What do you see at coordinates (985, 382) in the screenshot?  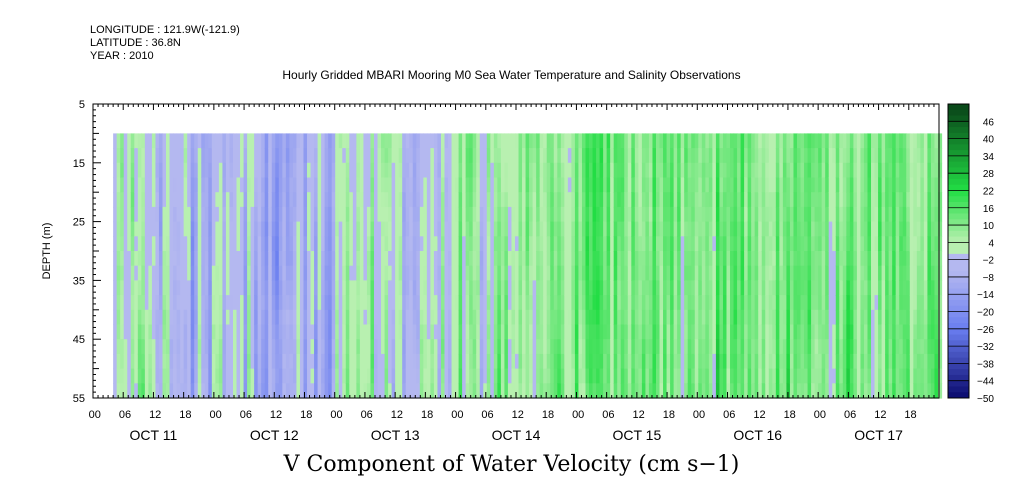 I see `colorbar-label: −44` at bounding box center [985, 382].